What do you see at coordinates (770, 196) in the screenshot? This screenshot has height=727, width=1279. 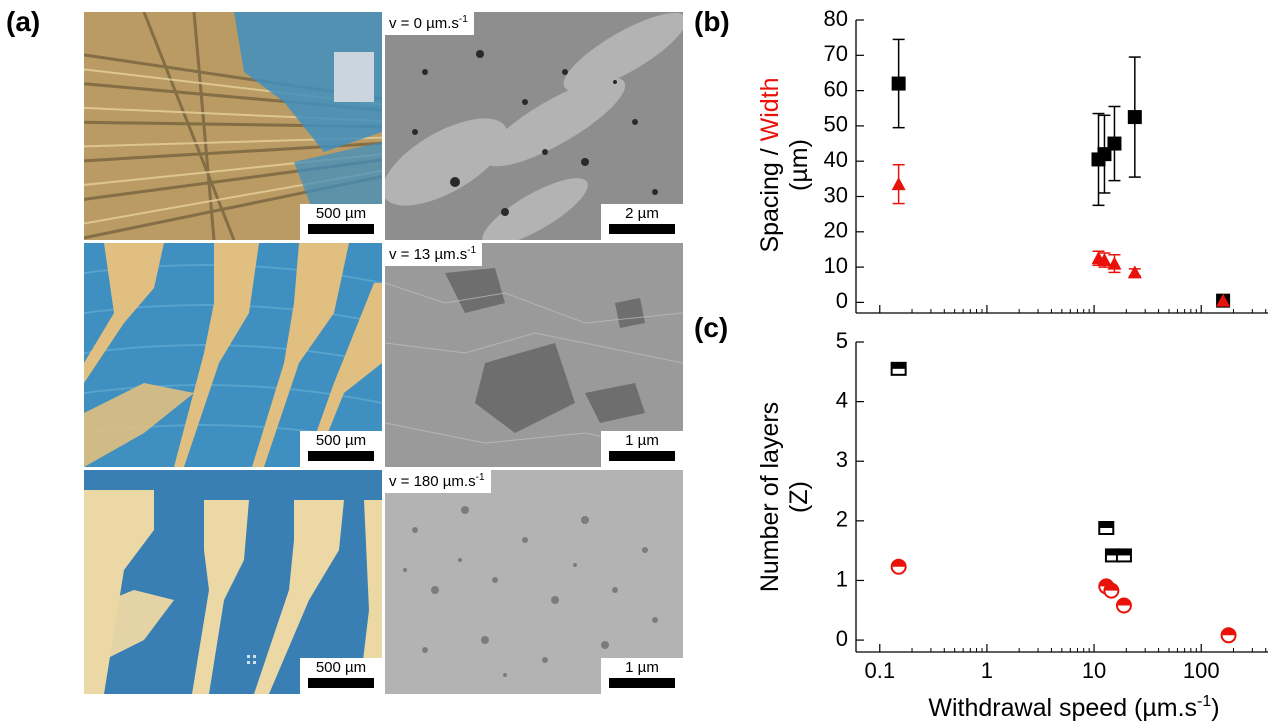 I see `ylabel-spacing: Spacing /` at bounding box center [770, 196].